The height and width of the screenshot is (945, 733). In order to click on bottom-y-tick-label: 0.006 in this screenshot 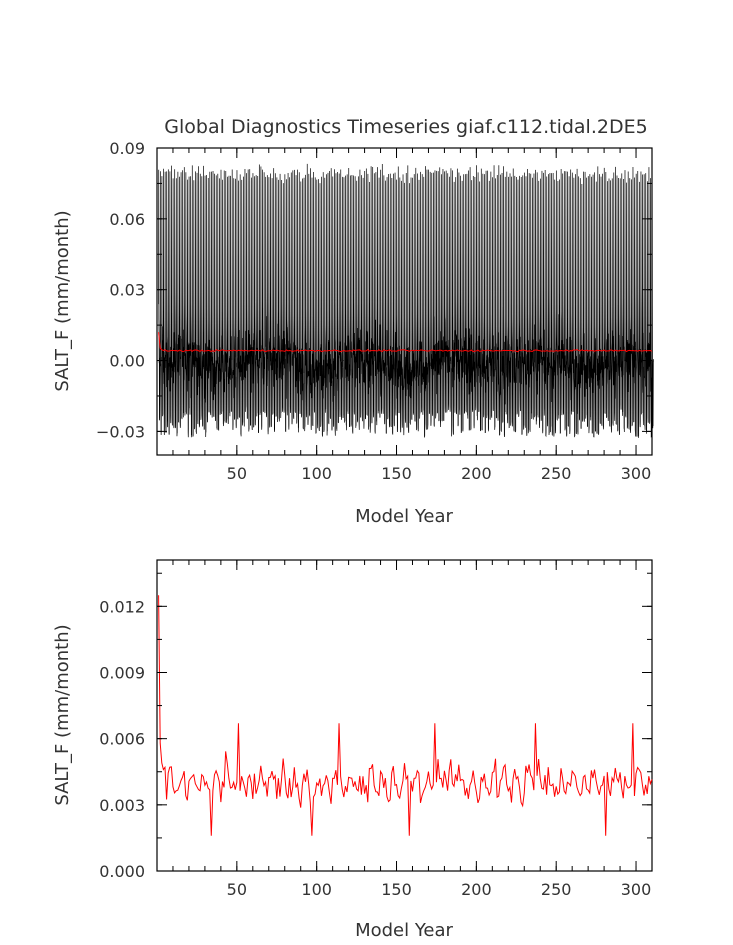, I will do `click(122, 739)`.